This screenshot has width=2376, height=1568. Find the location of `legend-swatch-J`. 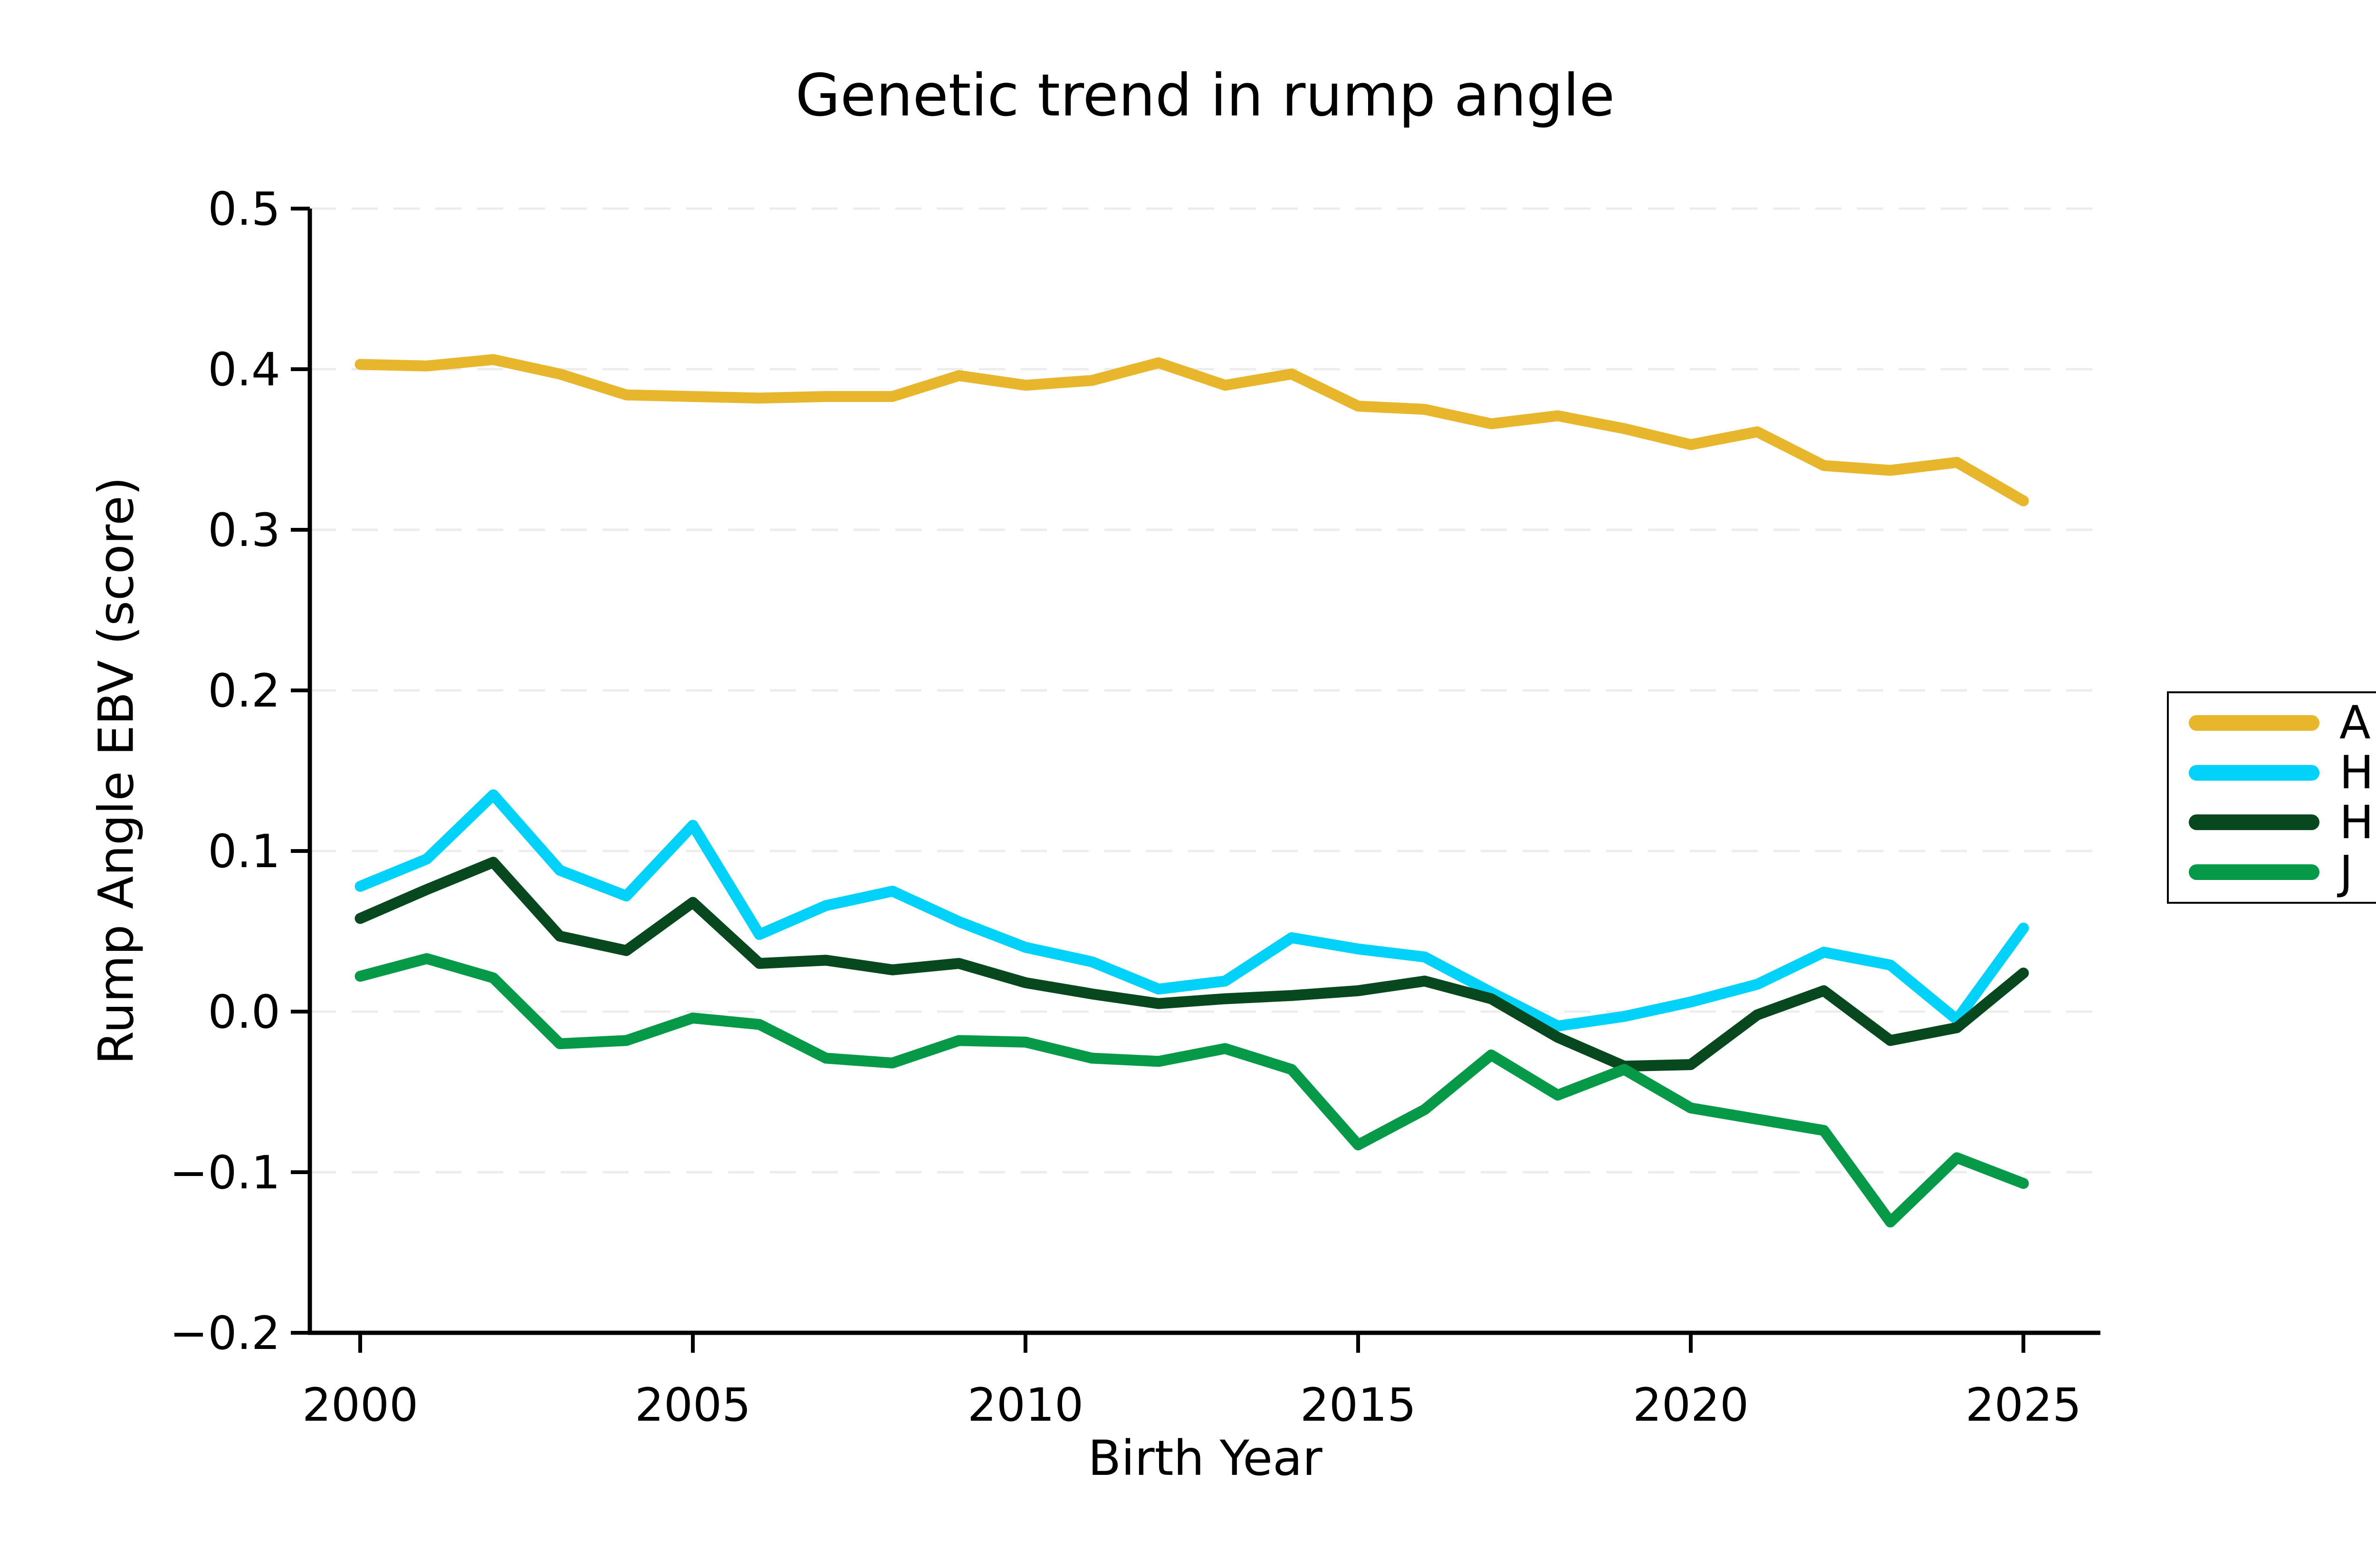

legend-swatch-J is located at coordinates (2254, 872).